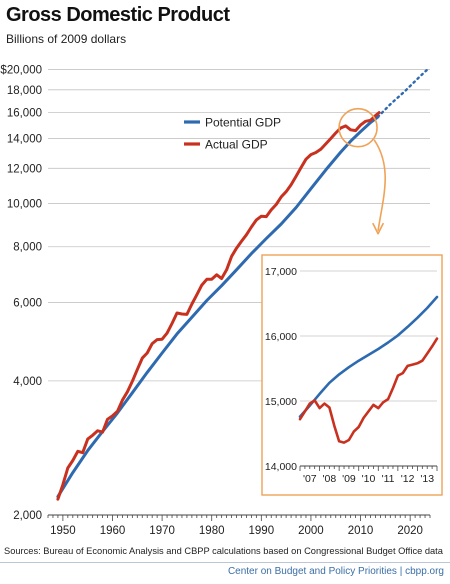 This screenshot has width=450, height=584. I want to click on y-tick-label: 14,000, so click(24, 139).